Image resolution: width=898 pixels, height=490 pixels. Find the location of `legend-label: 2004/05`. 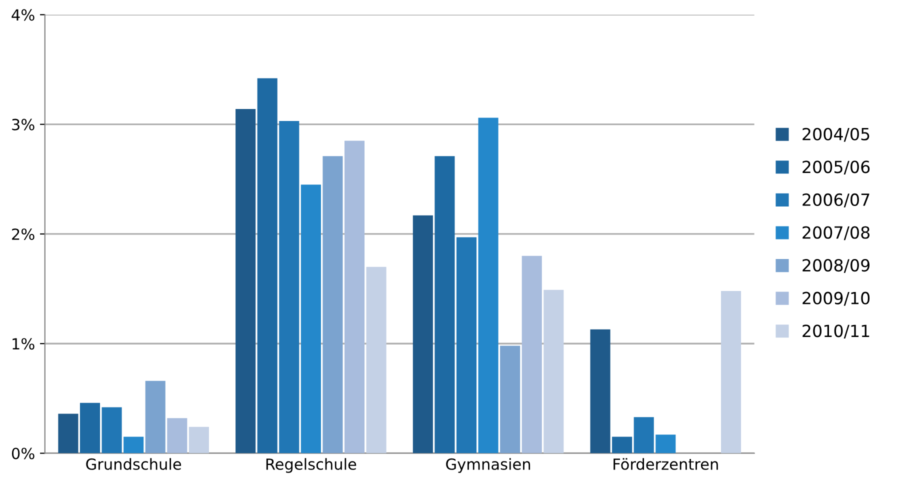

legend-label: 2004/05 is located at coordinates (836, 135).